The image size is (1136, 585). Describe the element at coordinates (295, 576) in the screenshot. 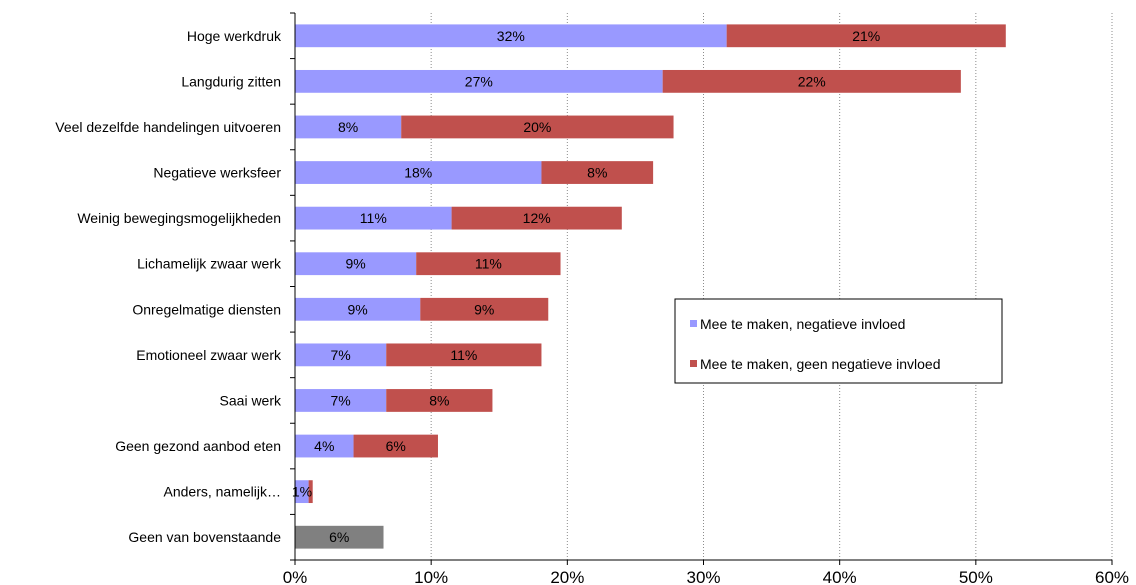

I see `x-tick-label: 0%` at that location.